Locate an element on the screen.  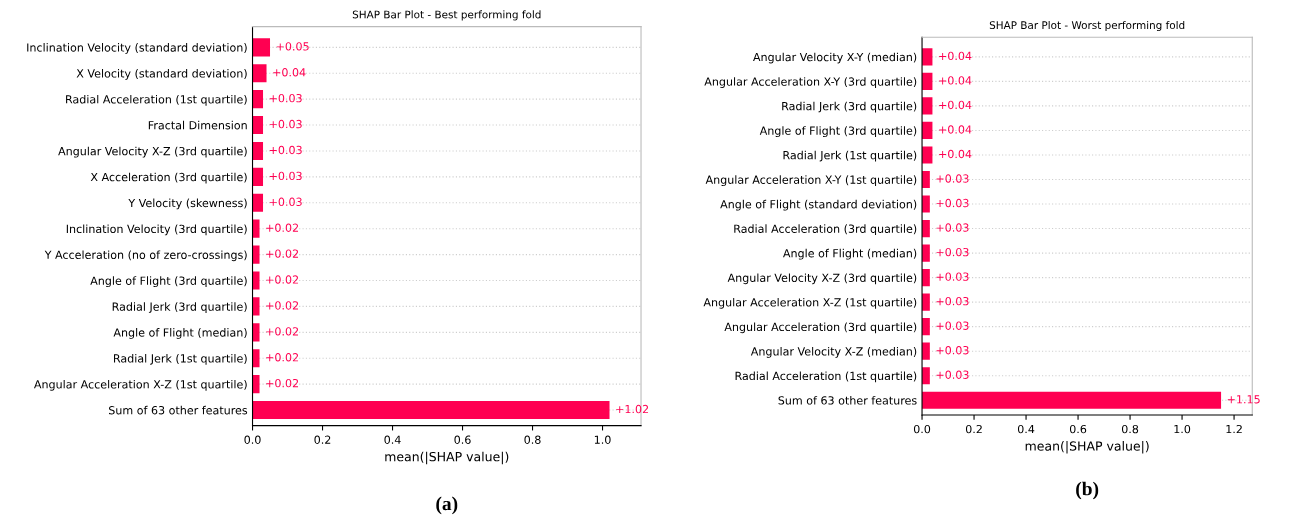
y-tick-label: X Velocity (standard deviation) is located at coordinates (161, 74).